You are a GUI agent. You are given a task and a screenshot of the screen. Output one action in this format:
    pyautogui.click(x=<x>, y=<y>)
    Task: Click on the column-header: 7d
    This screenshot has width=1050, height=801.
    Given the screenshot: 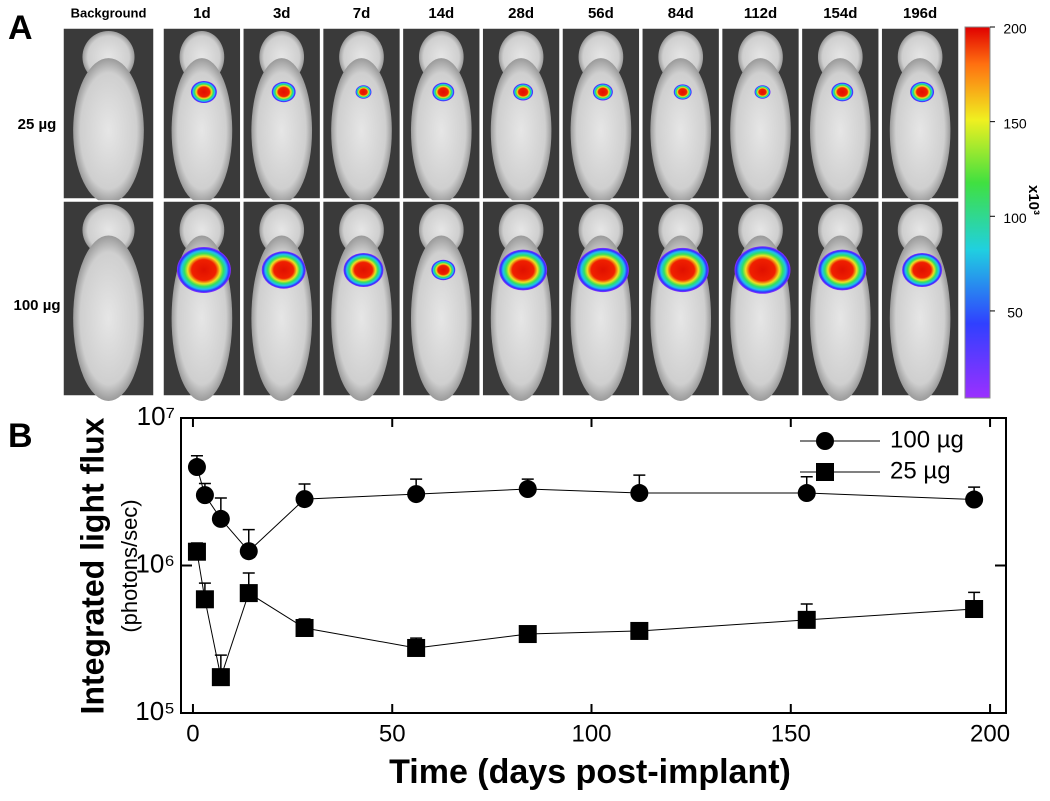 What is the action you would take?
    pyautogui.click(x=362, y=13)
    